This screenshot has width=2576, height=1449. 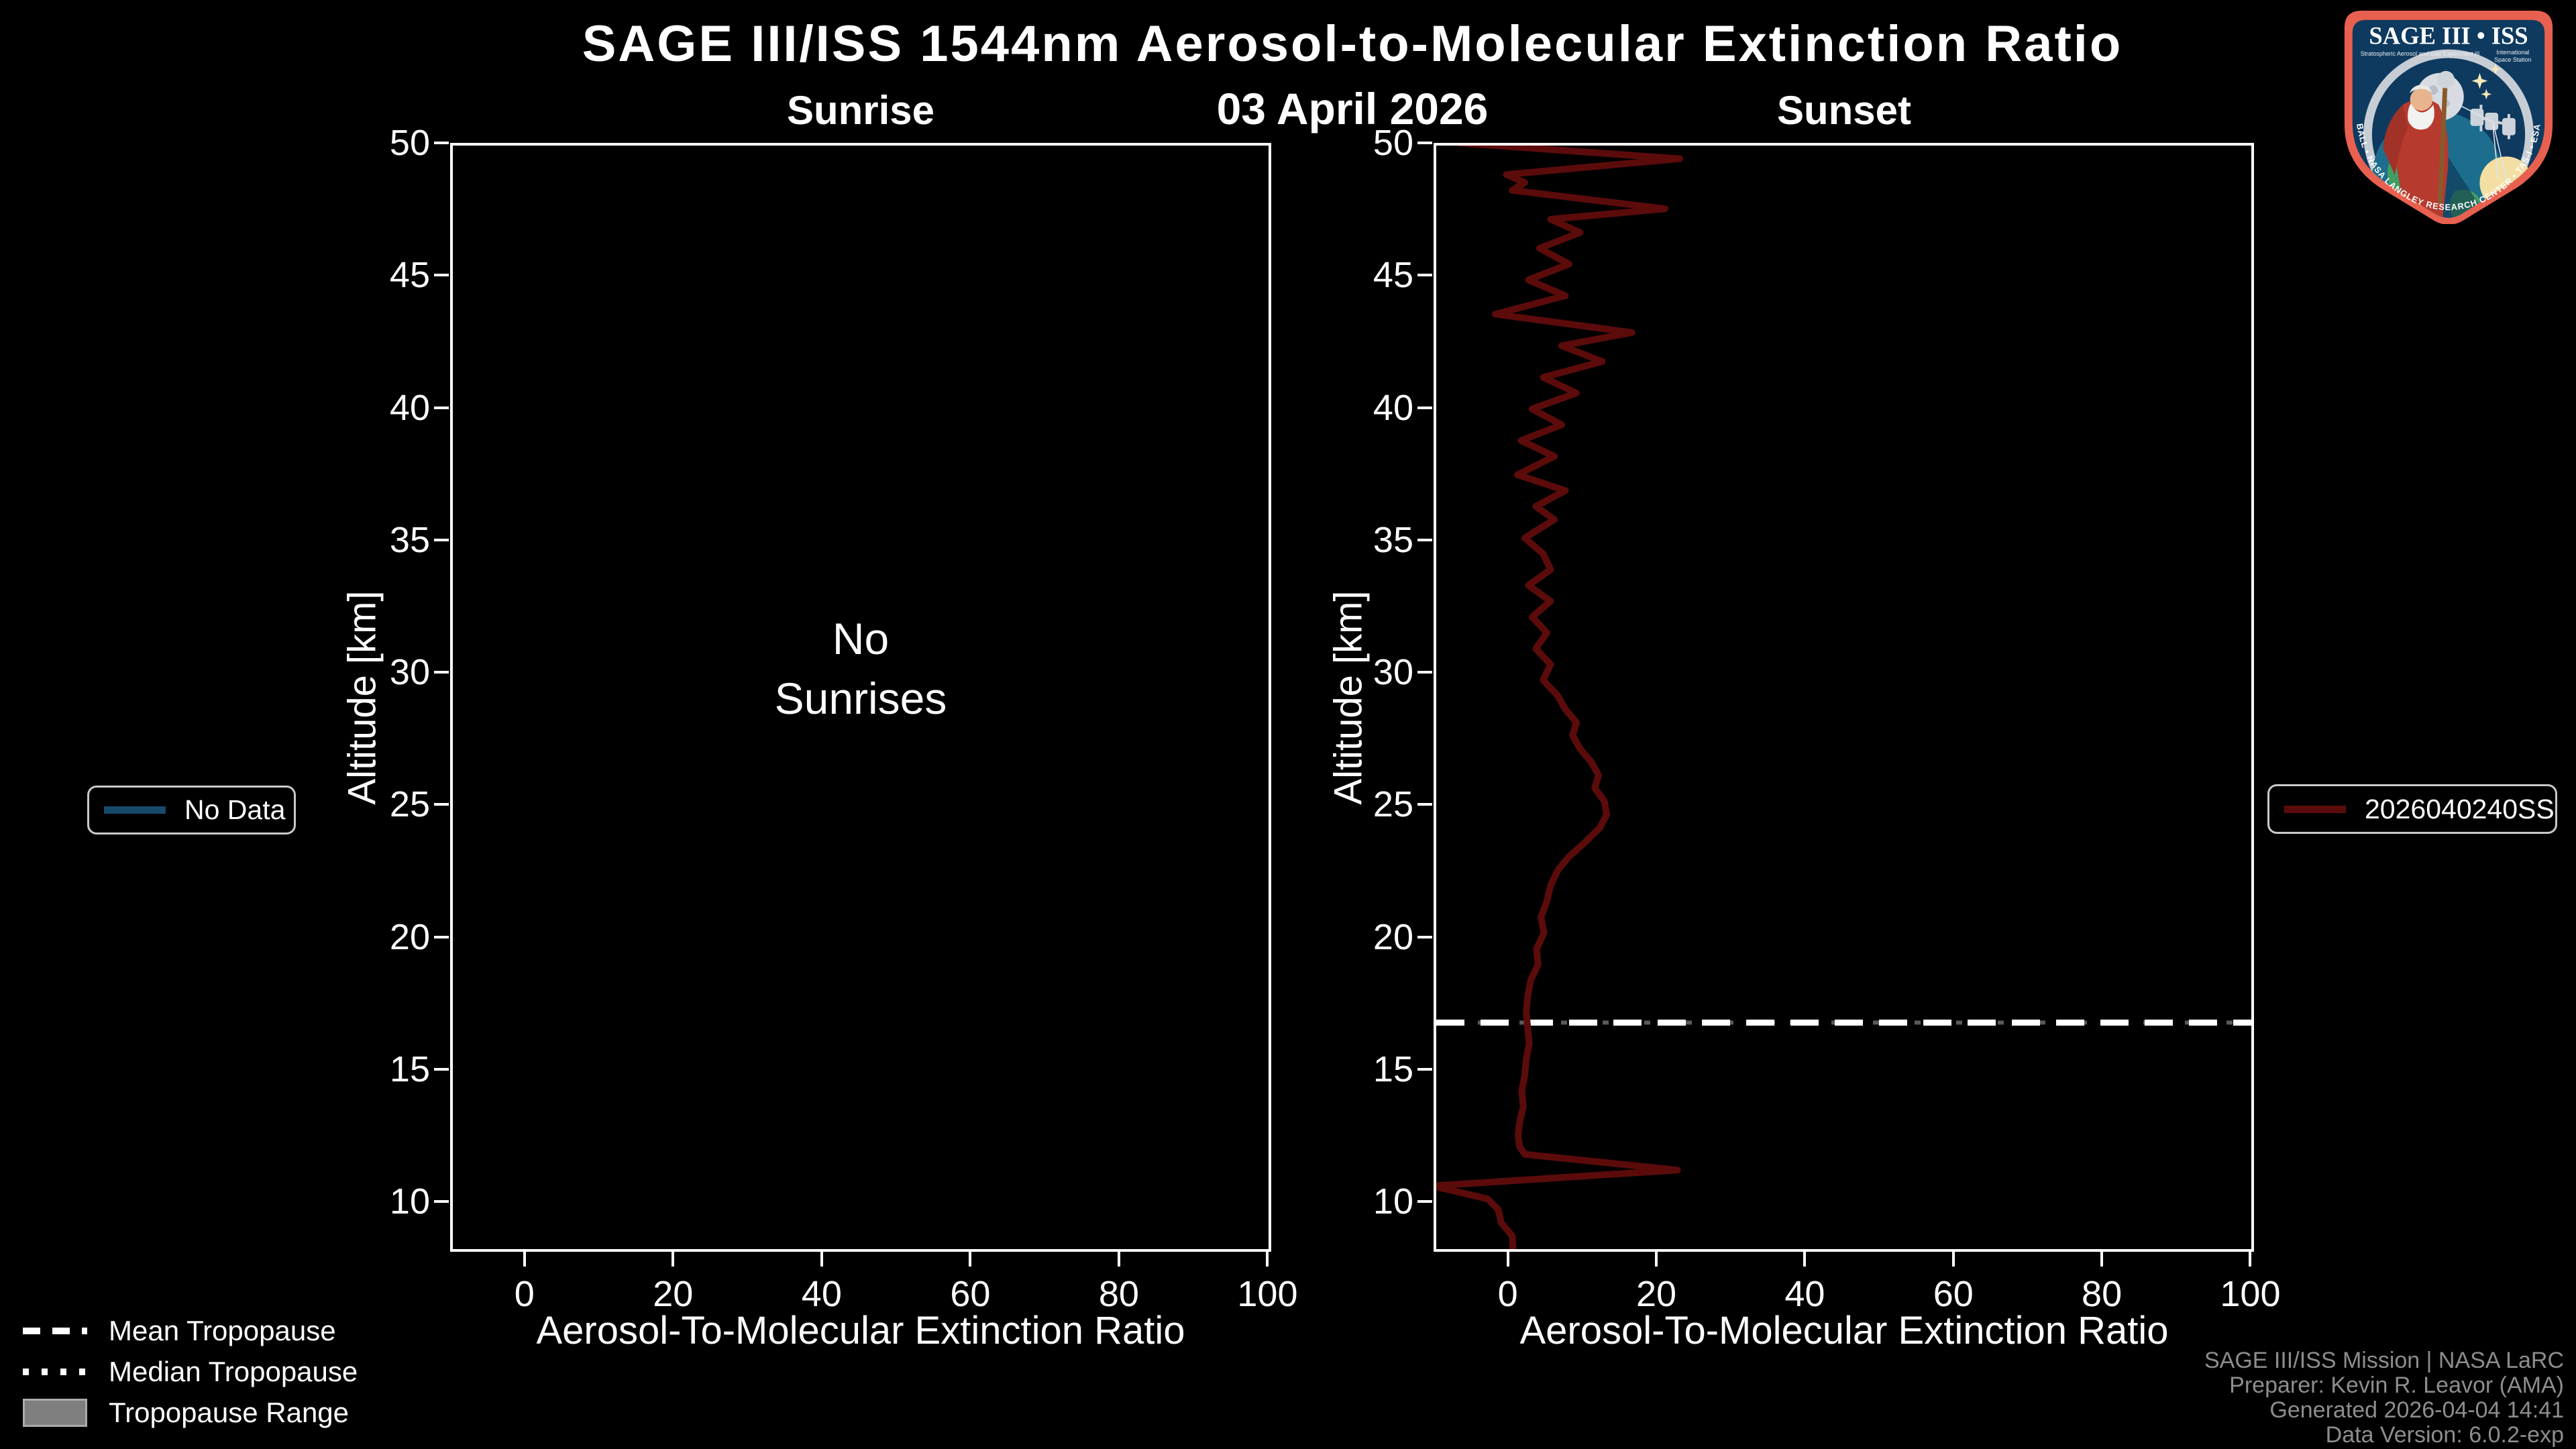 What do you see at coordinates (2416, 1410) in the screenshot?
I see `footer-generated-line: Generated 2026-04-04 14:41` at bounding box center [2416, 1410].